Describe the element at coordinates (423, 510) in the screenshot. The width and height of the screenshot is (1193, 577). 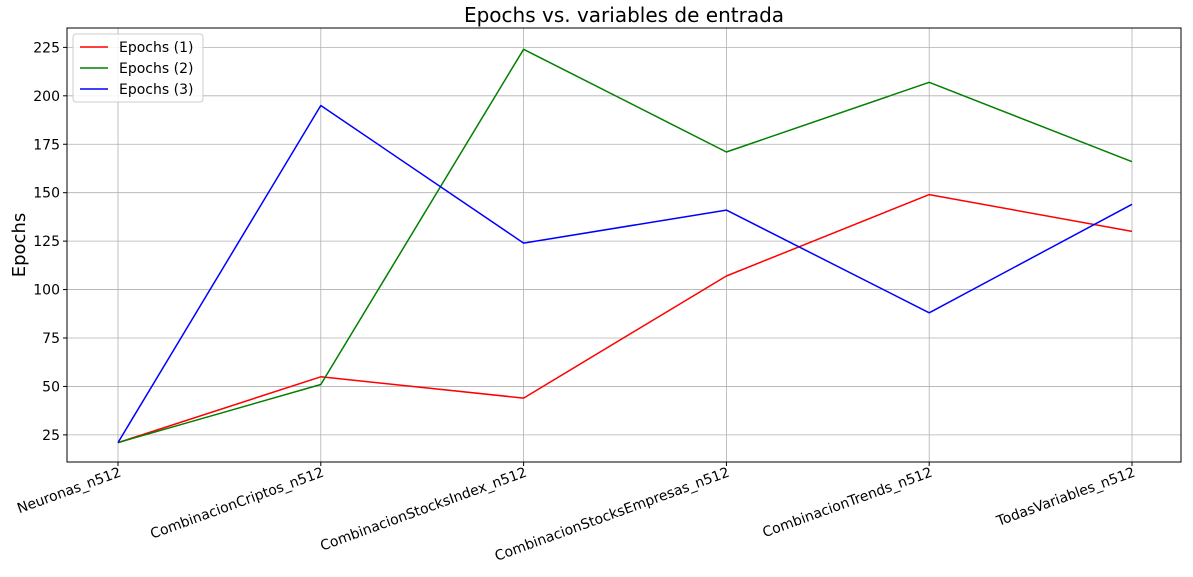
I see `x-tick-label: CombinacionStocksIndex_n512` at that location.